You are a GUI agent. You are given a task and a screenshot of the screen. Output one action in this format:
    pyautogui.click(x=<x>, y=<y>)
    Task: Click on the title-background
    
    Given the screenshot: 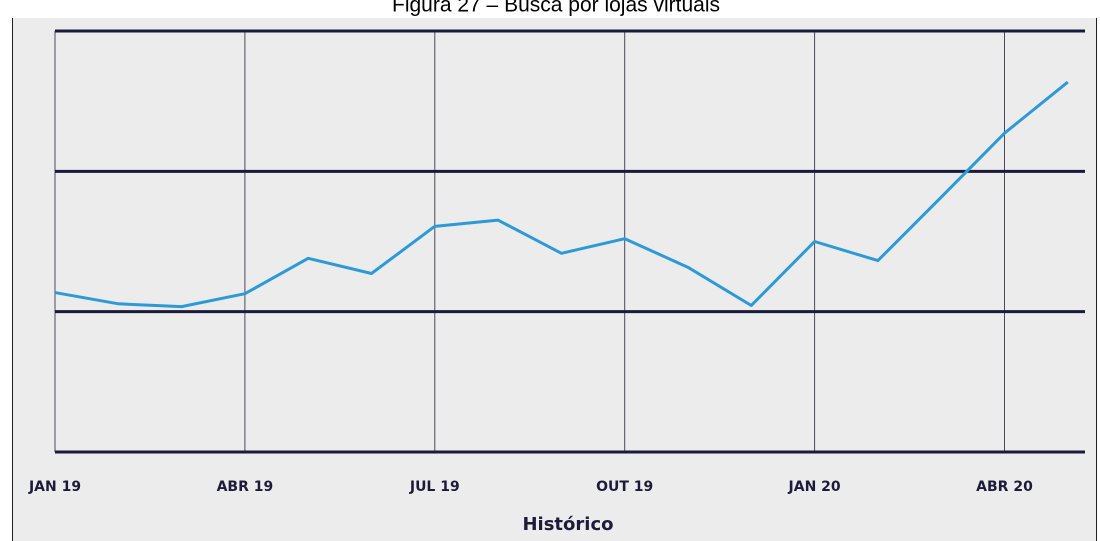 What is the action you would take?
    pyautogui.click(x=550, y=9)
    